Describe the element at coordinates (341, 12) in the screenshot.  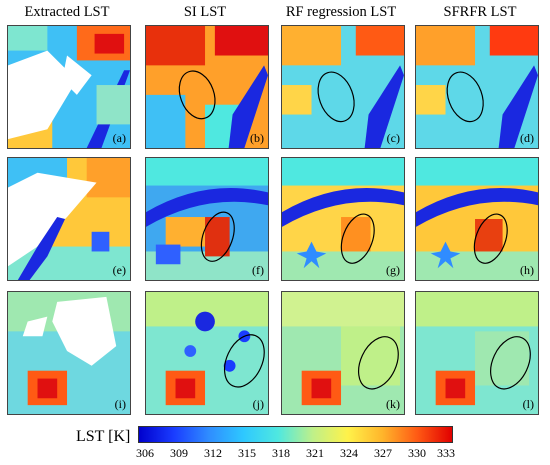
I see `column-title-rf: RF regression LST` at that location.